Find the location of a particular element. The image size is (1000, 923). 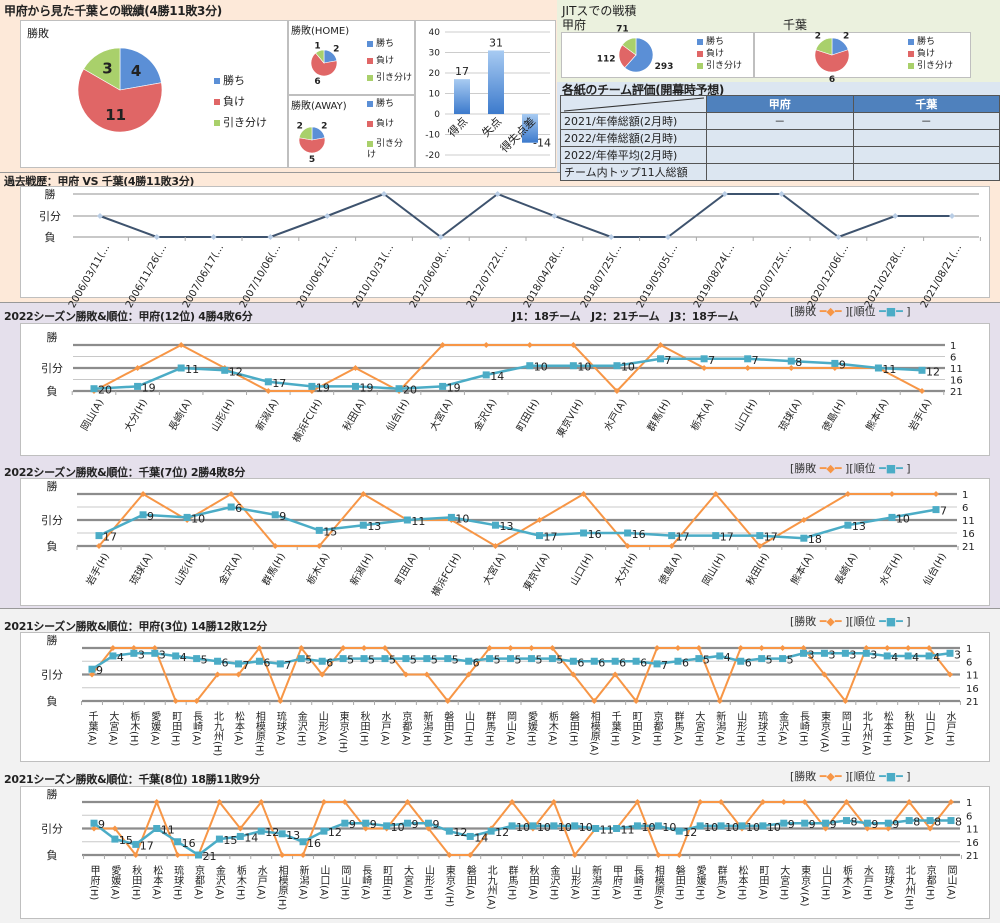

category-label: 栃木(A) is located at coordinates (846, 882).